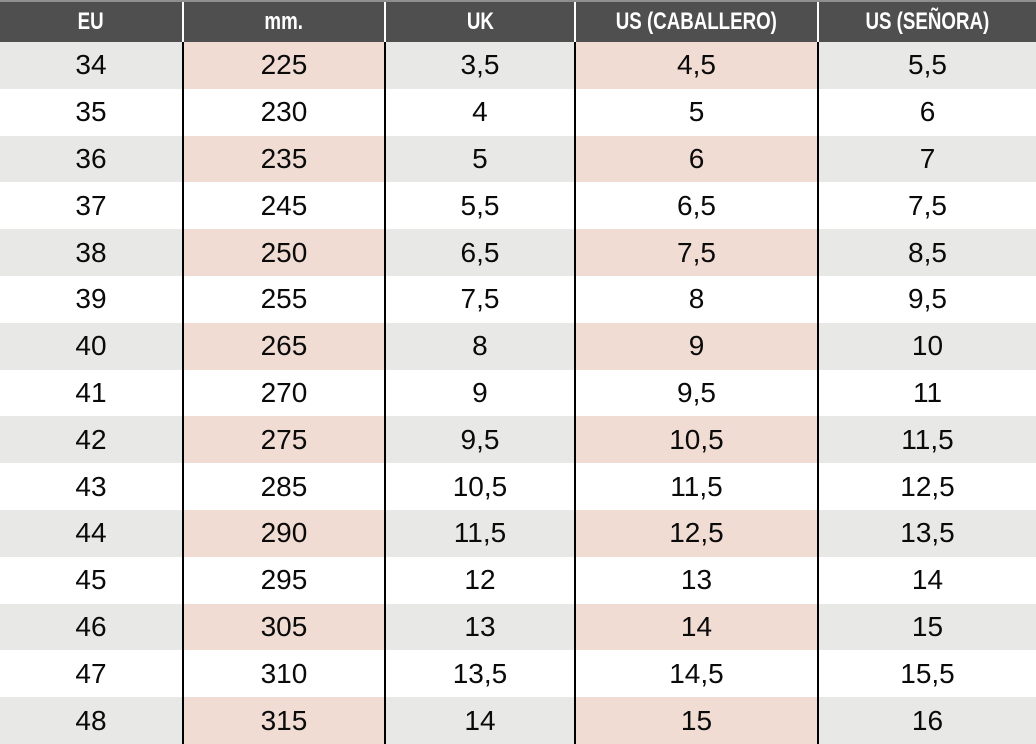 This screenshot has height=744, width=1036. I want to click on table-cell: 265, so click(283, 346).